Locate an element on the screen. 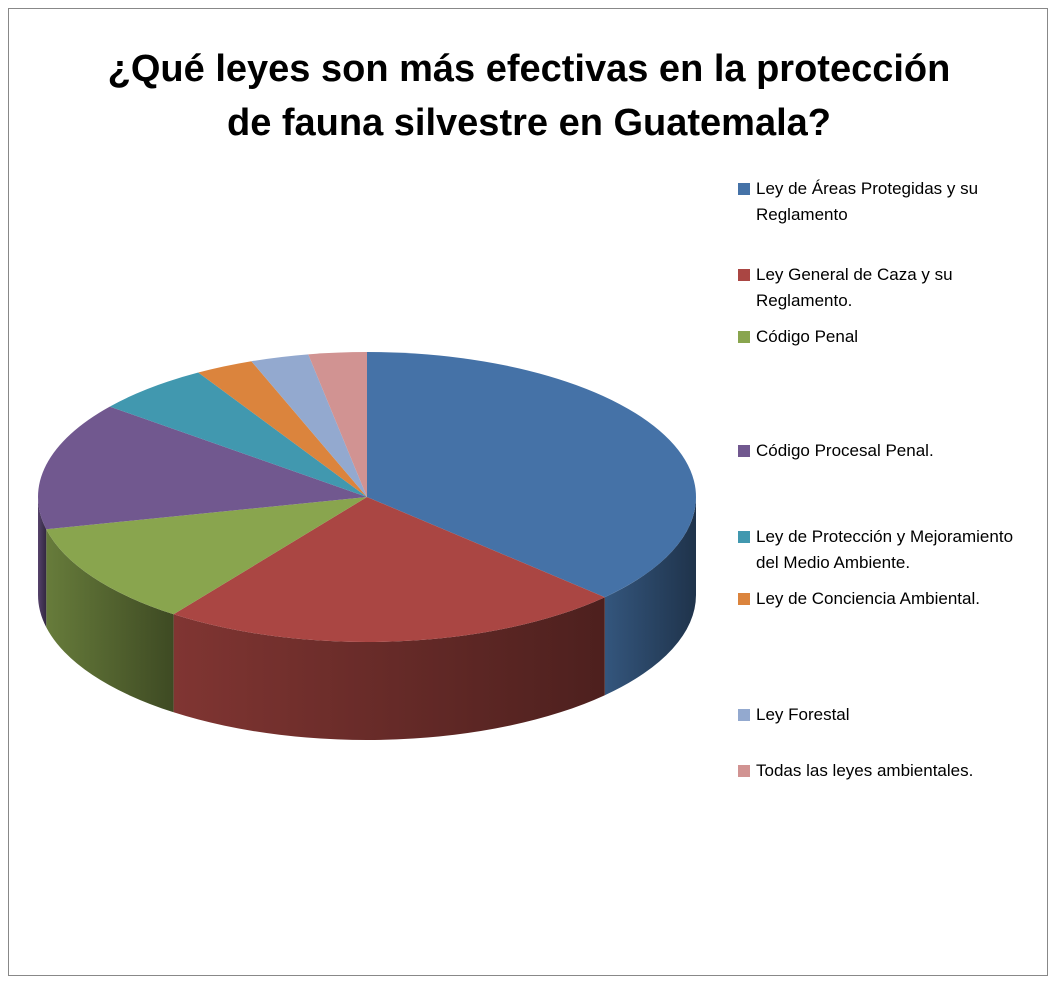  legend-label: Todas las leyes ambientales. is located at coordinates (865, 770).